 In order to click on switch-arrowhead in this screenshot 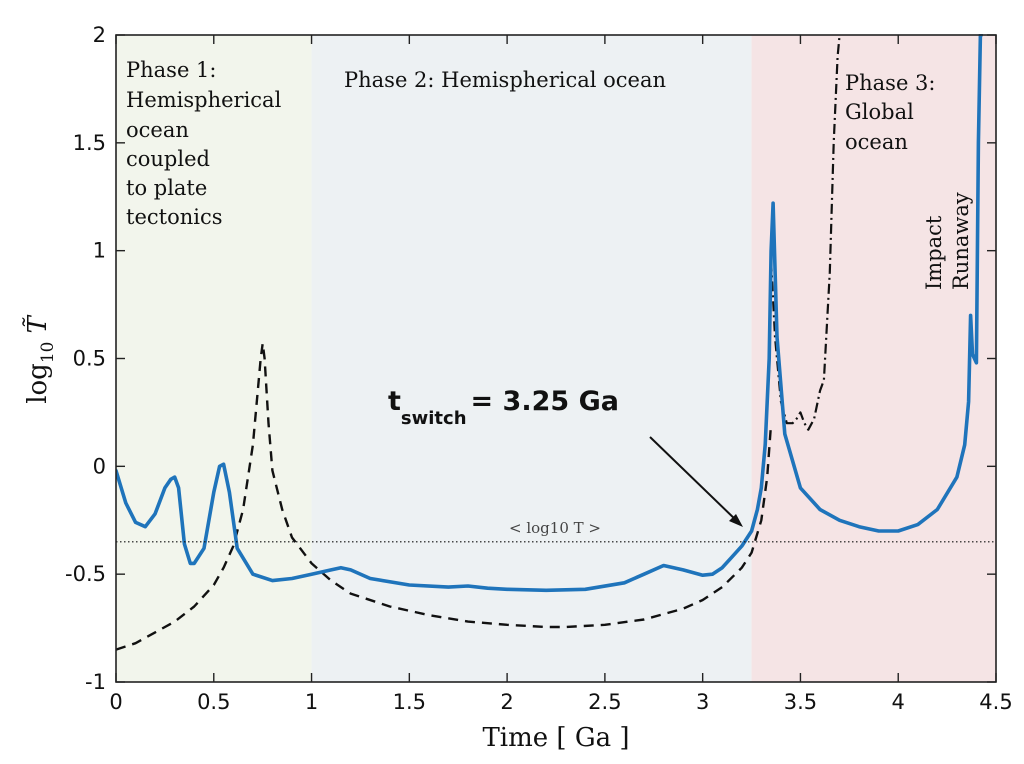, I will do `click(736, 520)`.